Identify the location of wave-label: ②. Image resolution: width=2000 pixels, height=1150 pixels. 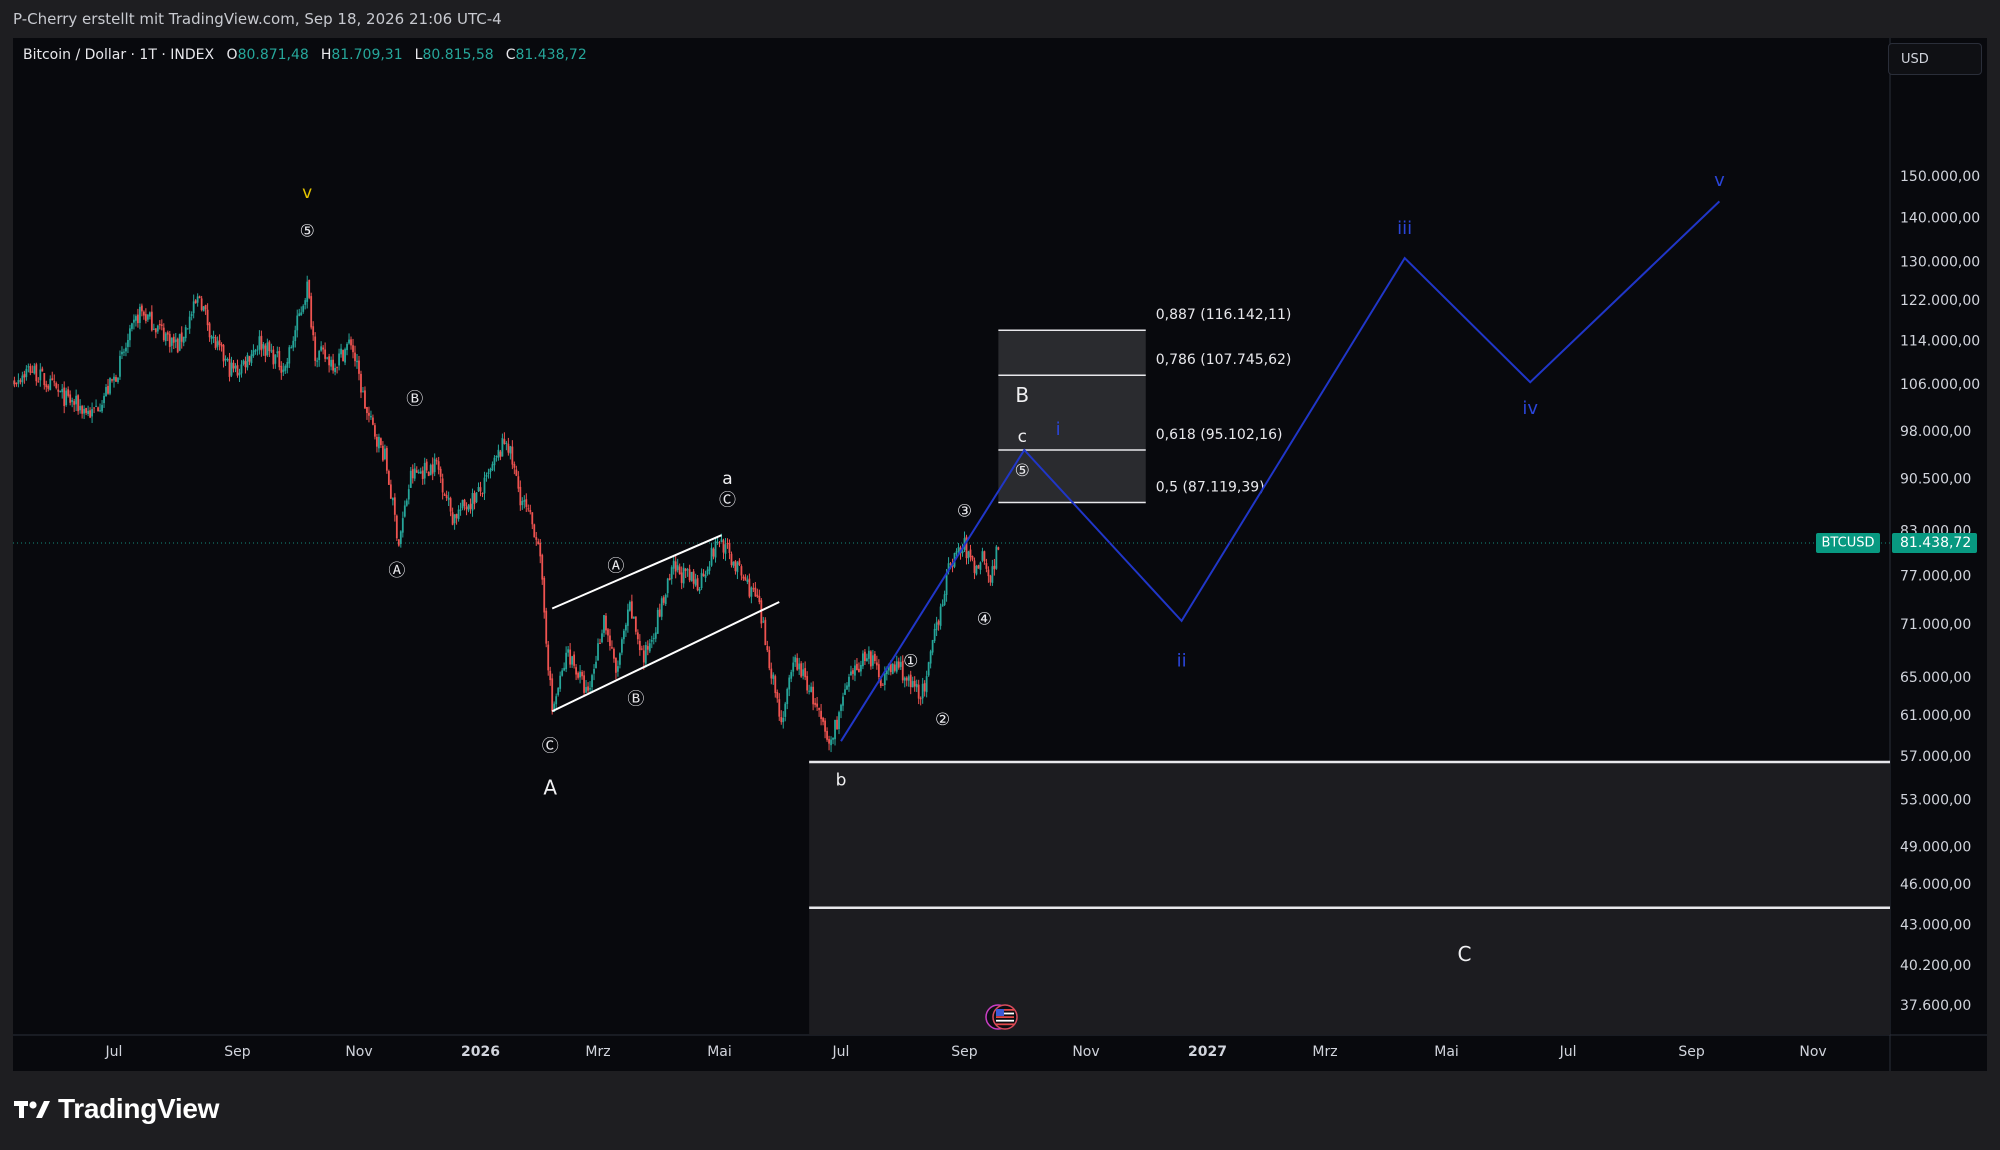
(942, 720).